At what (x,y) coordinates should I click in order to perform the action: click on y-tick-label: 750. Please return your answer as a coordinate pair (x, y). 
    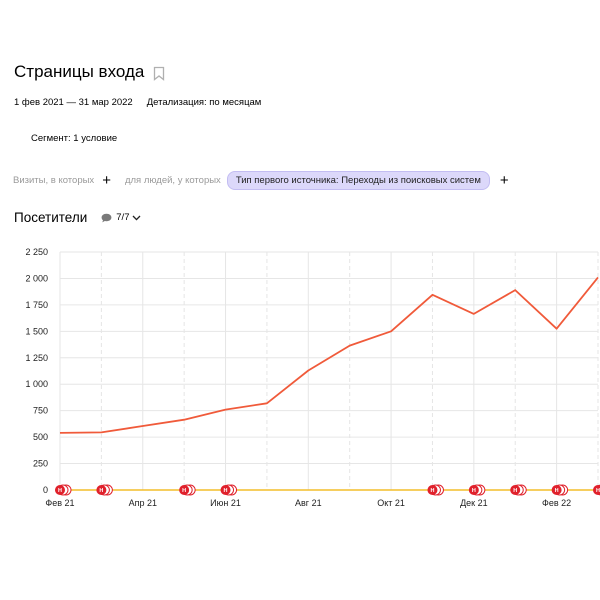
    Looking at the image, I should click on (40, 411).